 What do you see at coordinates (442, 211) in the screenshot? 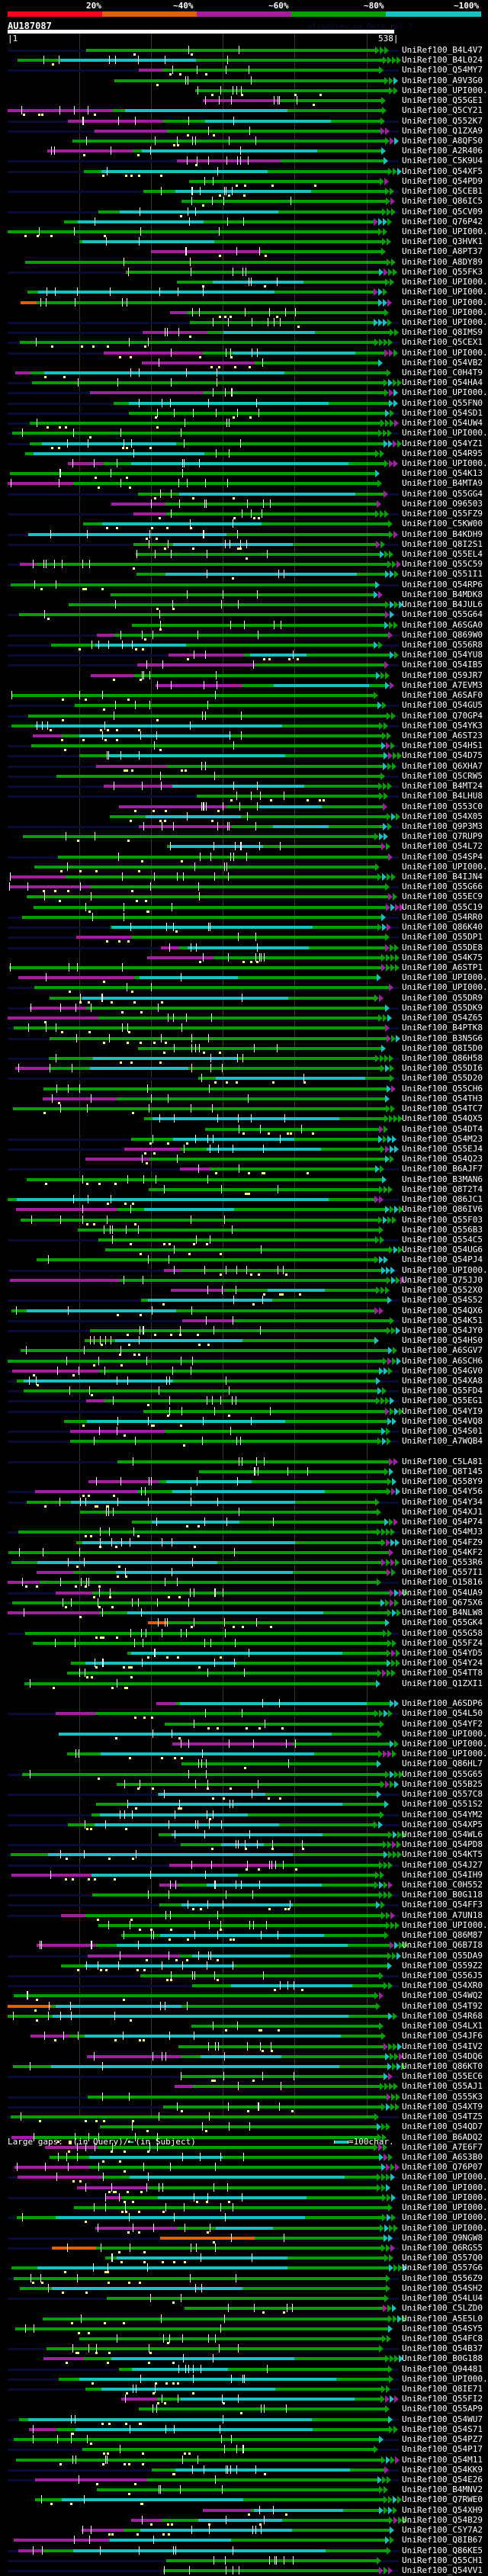
I see `hit-label: UniRef100_Q5CV09` at bounding box center [442, 211].